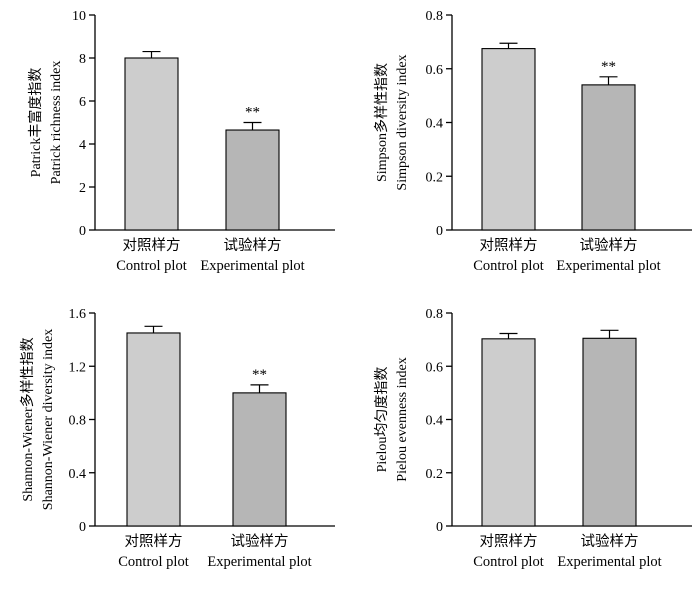 The width and height of the screenshot is (700, 589). Describe the element at coordinates (35, 123) in the screenshot. I see `y-axis-label-cn: Patrick丰富度指数` at that location.